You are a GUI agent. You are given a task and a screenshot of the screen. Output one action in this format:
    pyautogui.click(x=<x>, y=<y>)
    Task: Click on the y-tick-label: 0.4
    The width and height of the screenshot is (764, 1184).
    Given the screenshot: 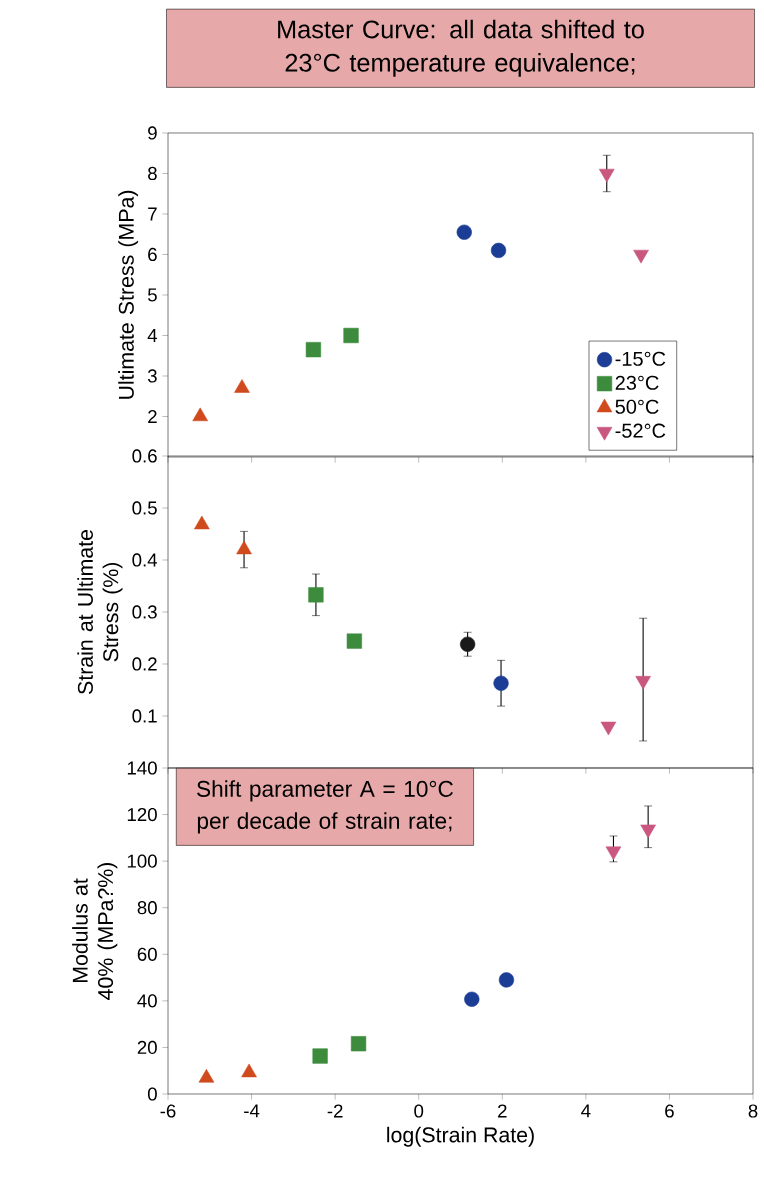 What is the action you would take?
    pyautogui.click(x=145, y=560)
    